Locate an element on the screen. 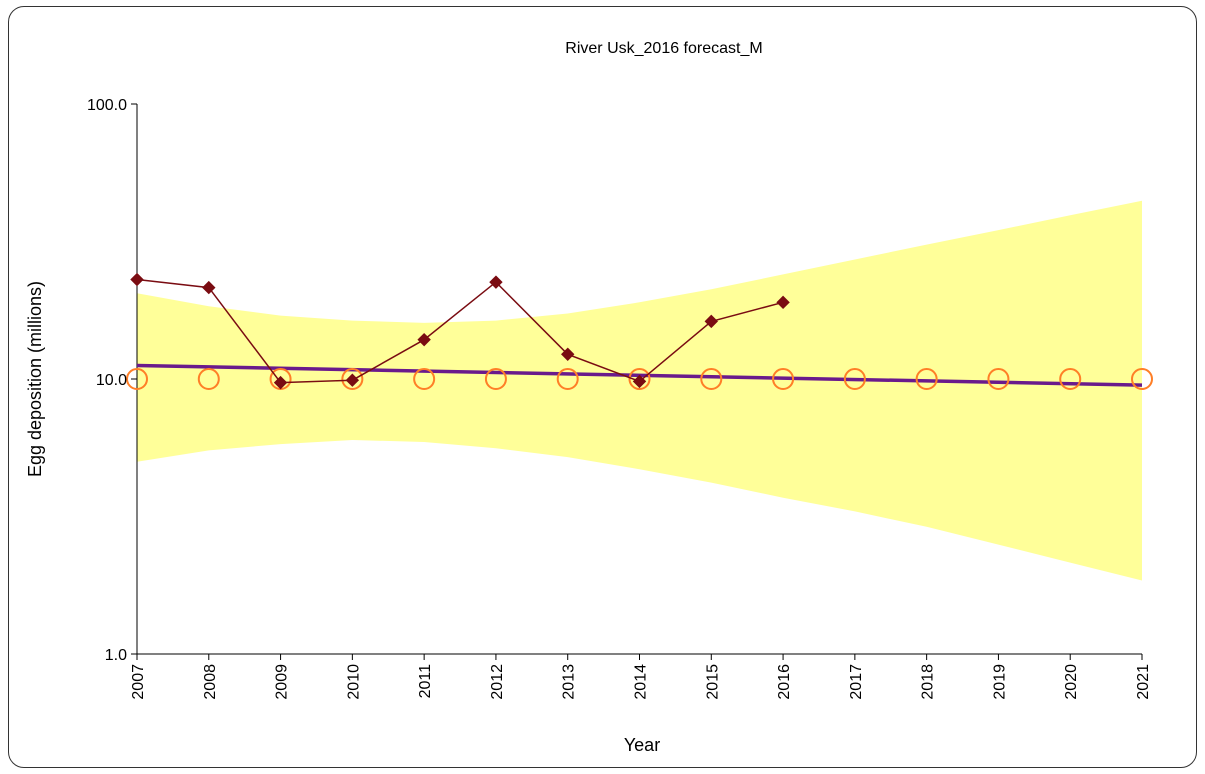  x-tick-label: 2010 is located at coordinates (353, 682).